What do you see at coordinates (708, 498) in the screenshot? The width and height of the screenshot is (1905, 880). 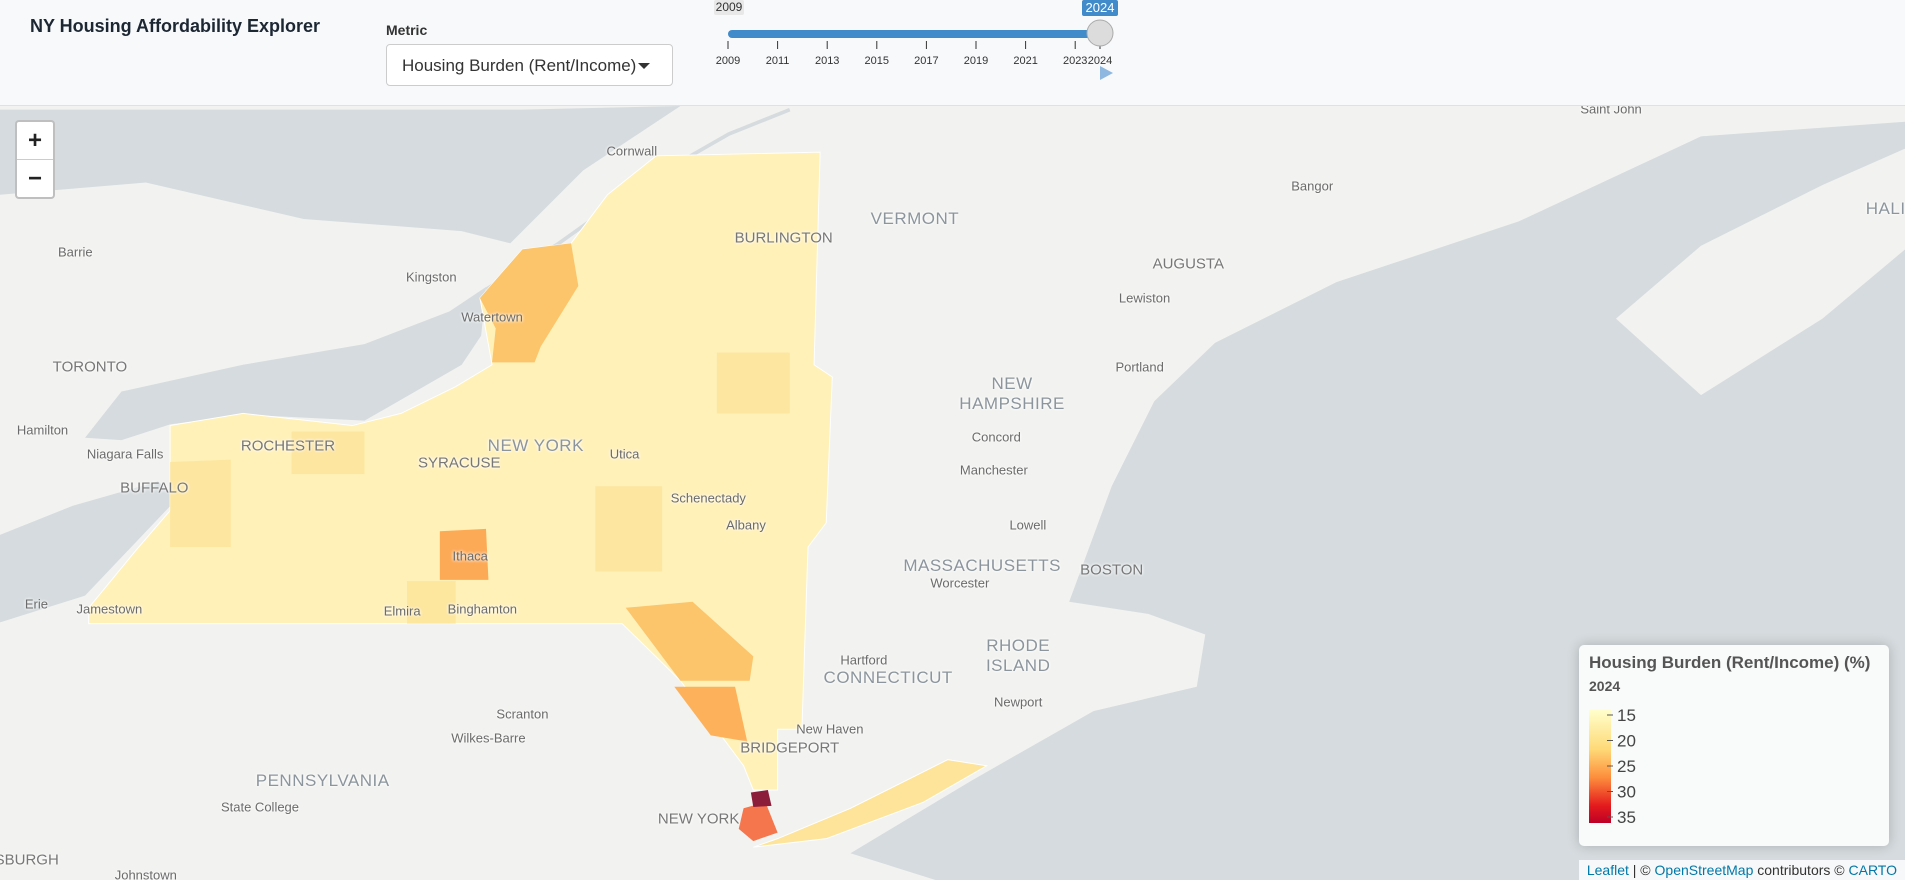 I see `map-label: Schenectady` at bounding box center [708, 498].